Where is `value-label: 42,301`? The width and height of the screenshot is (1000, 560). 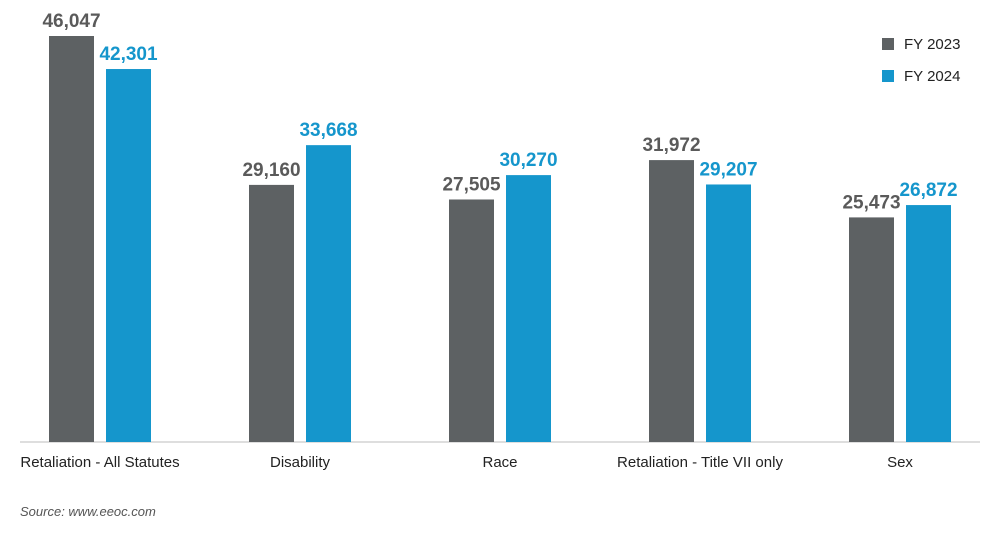 value-label: 42,301 is located at coordinates (128, 54).